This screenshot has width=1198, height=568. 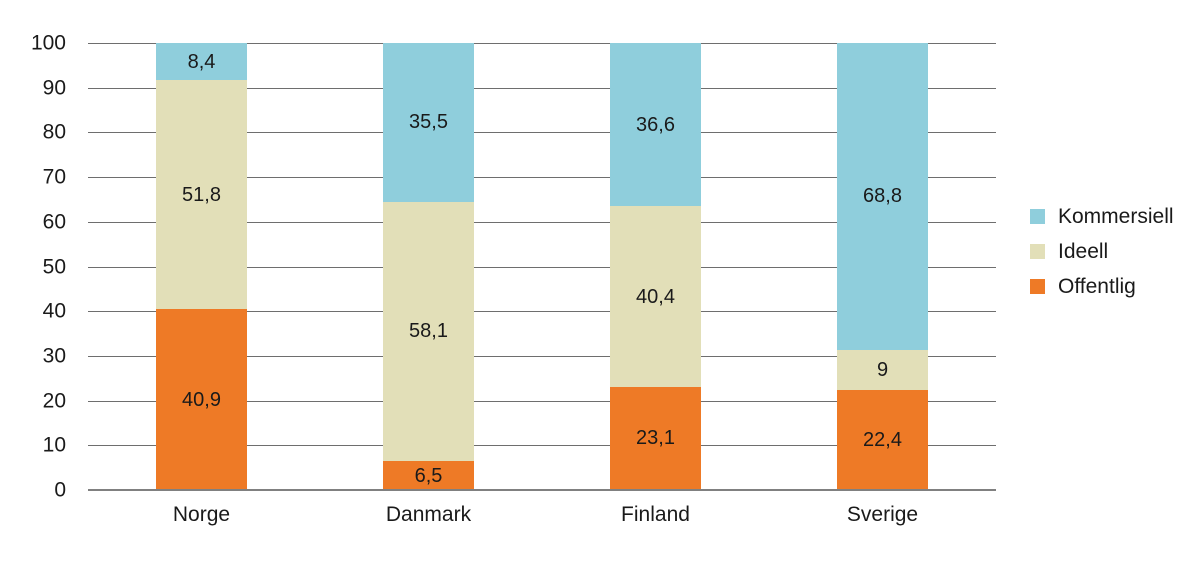 I want to click on legend-item-ideell: Ideell, so click(x=1102, y=251).